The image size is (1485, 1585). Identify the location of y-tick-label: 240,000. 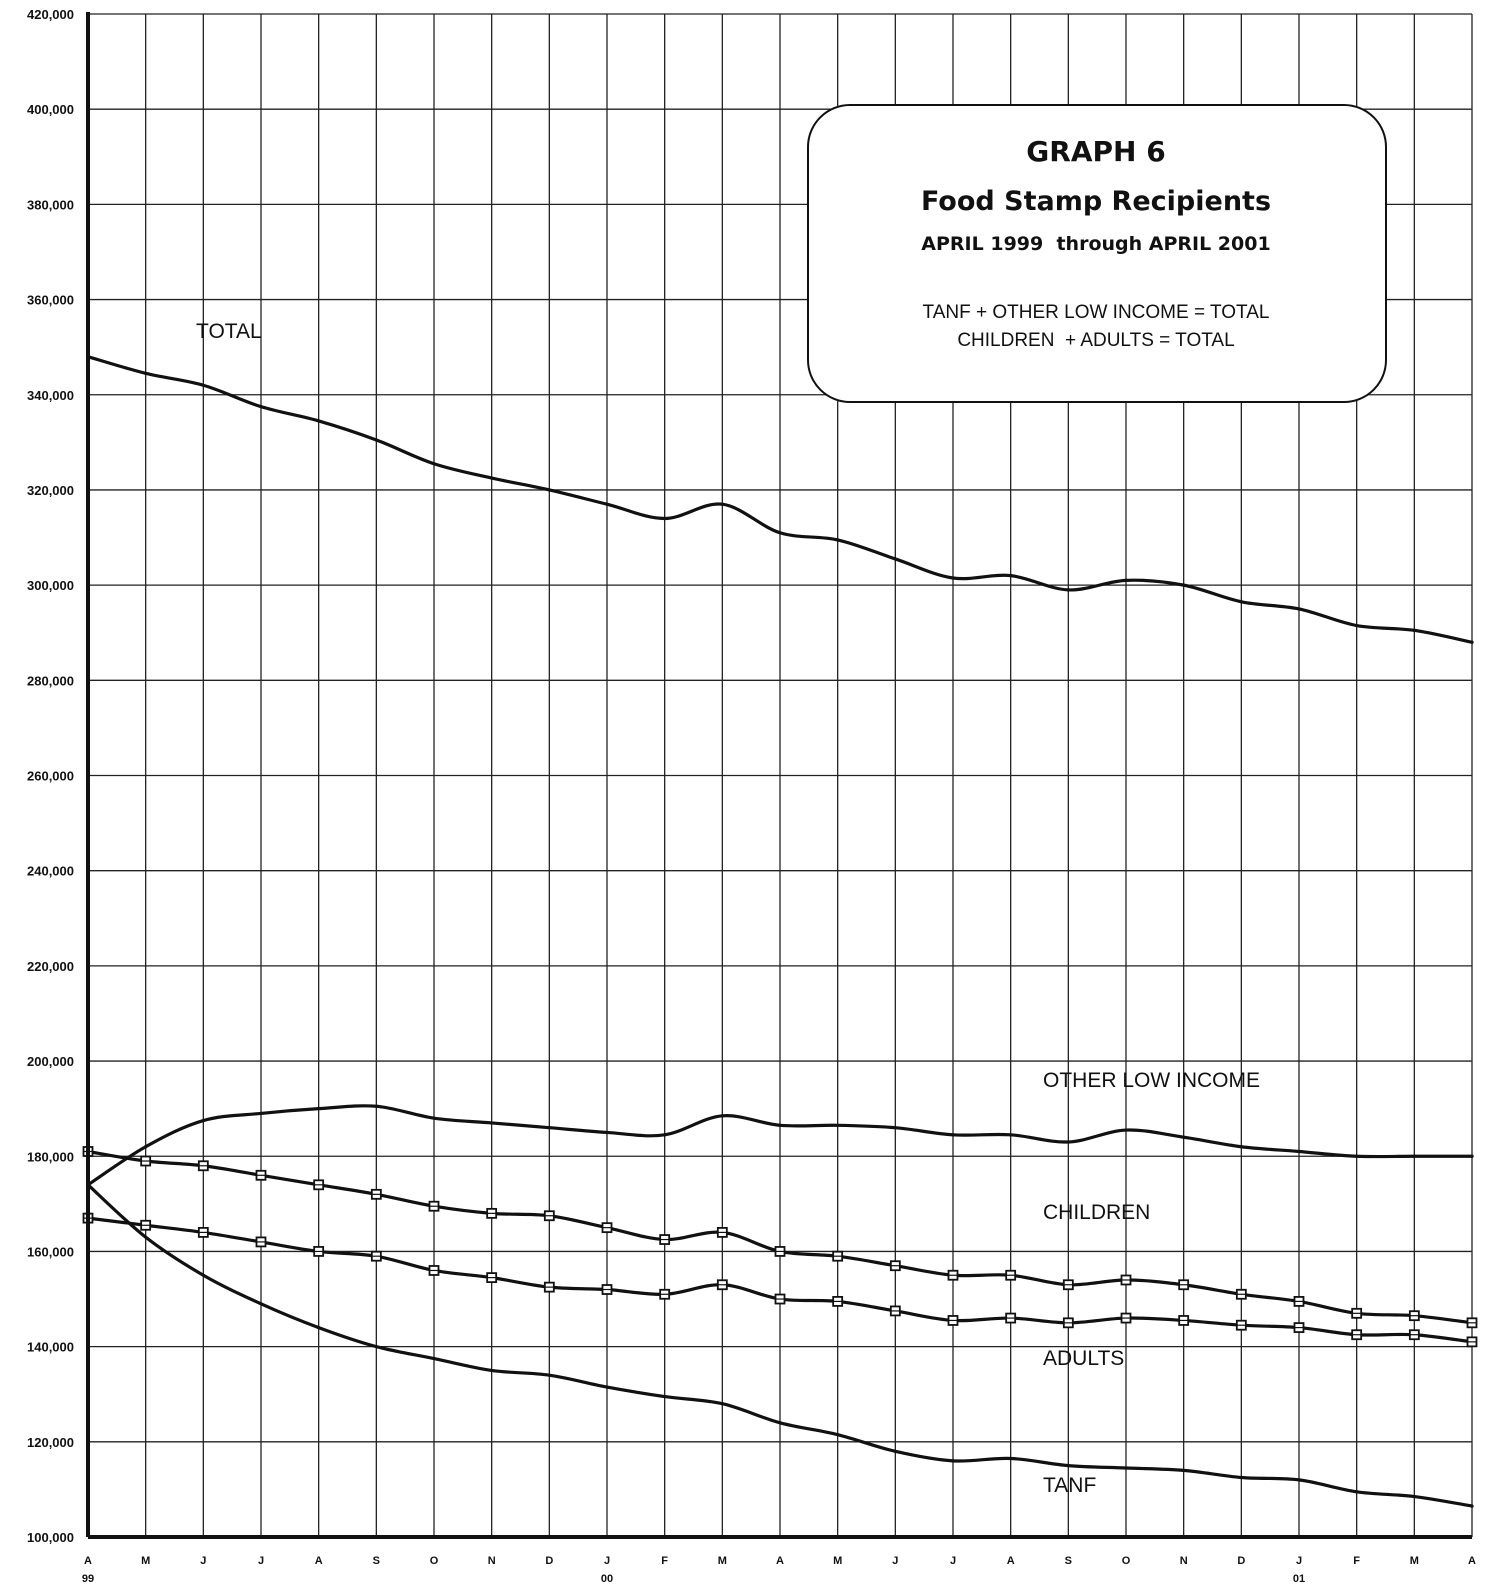
(50, 871).